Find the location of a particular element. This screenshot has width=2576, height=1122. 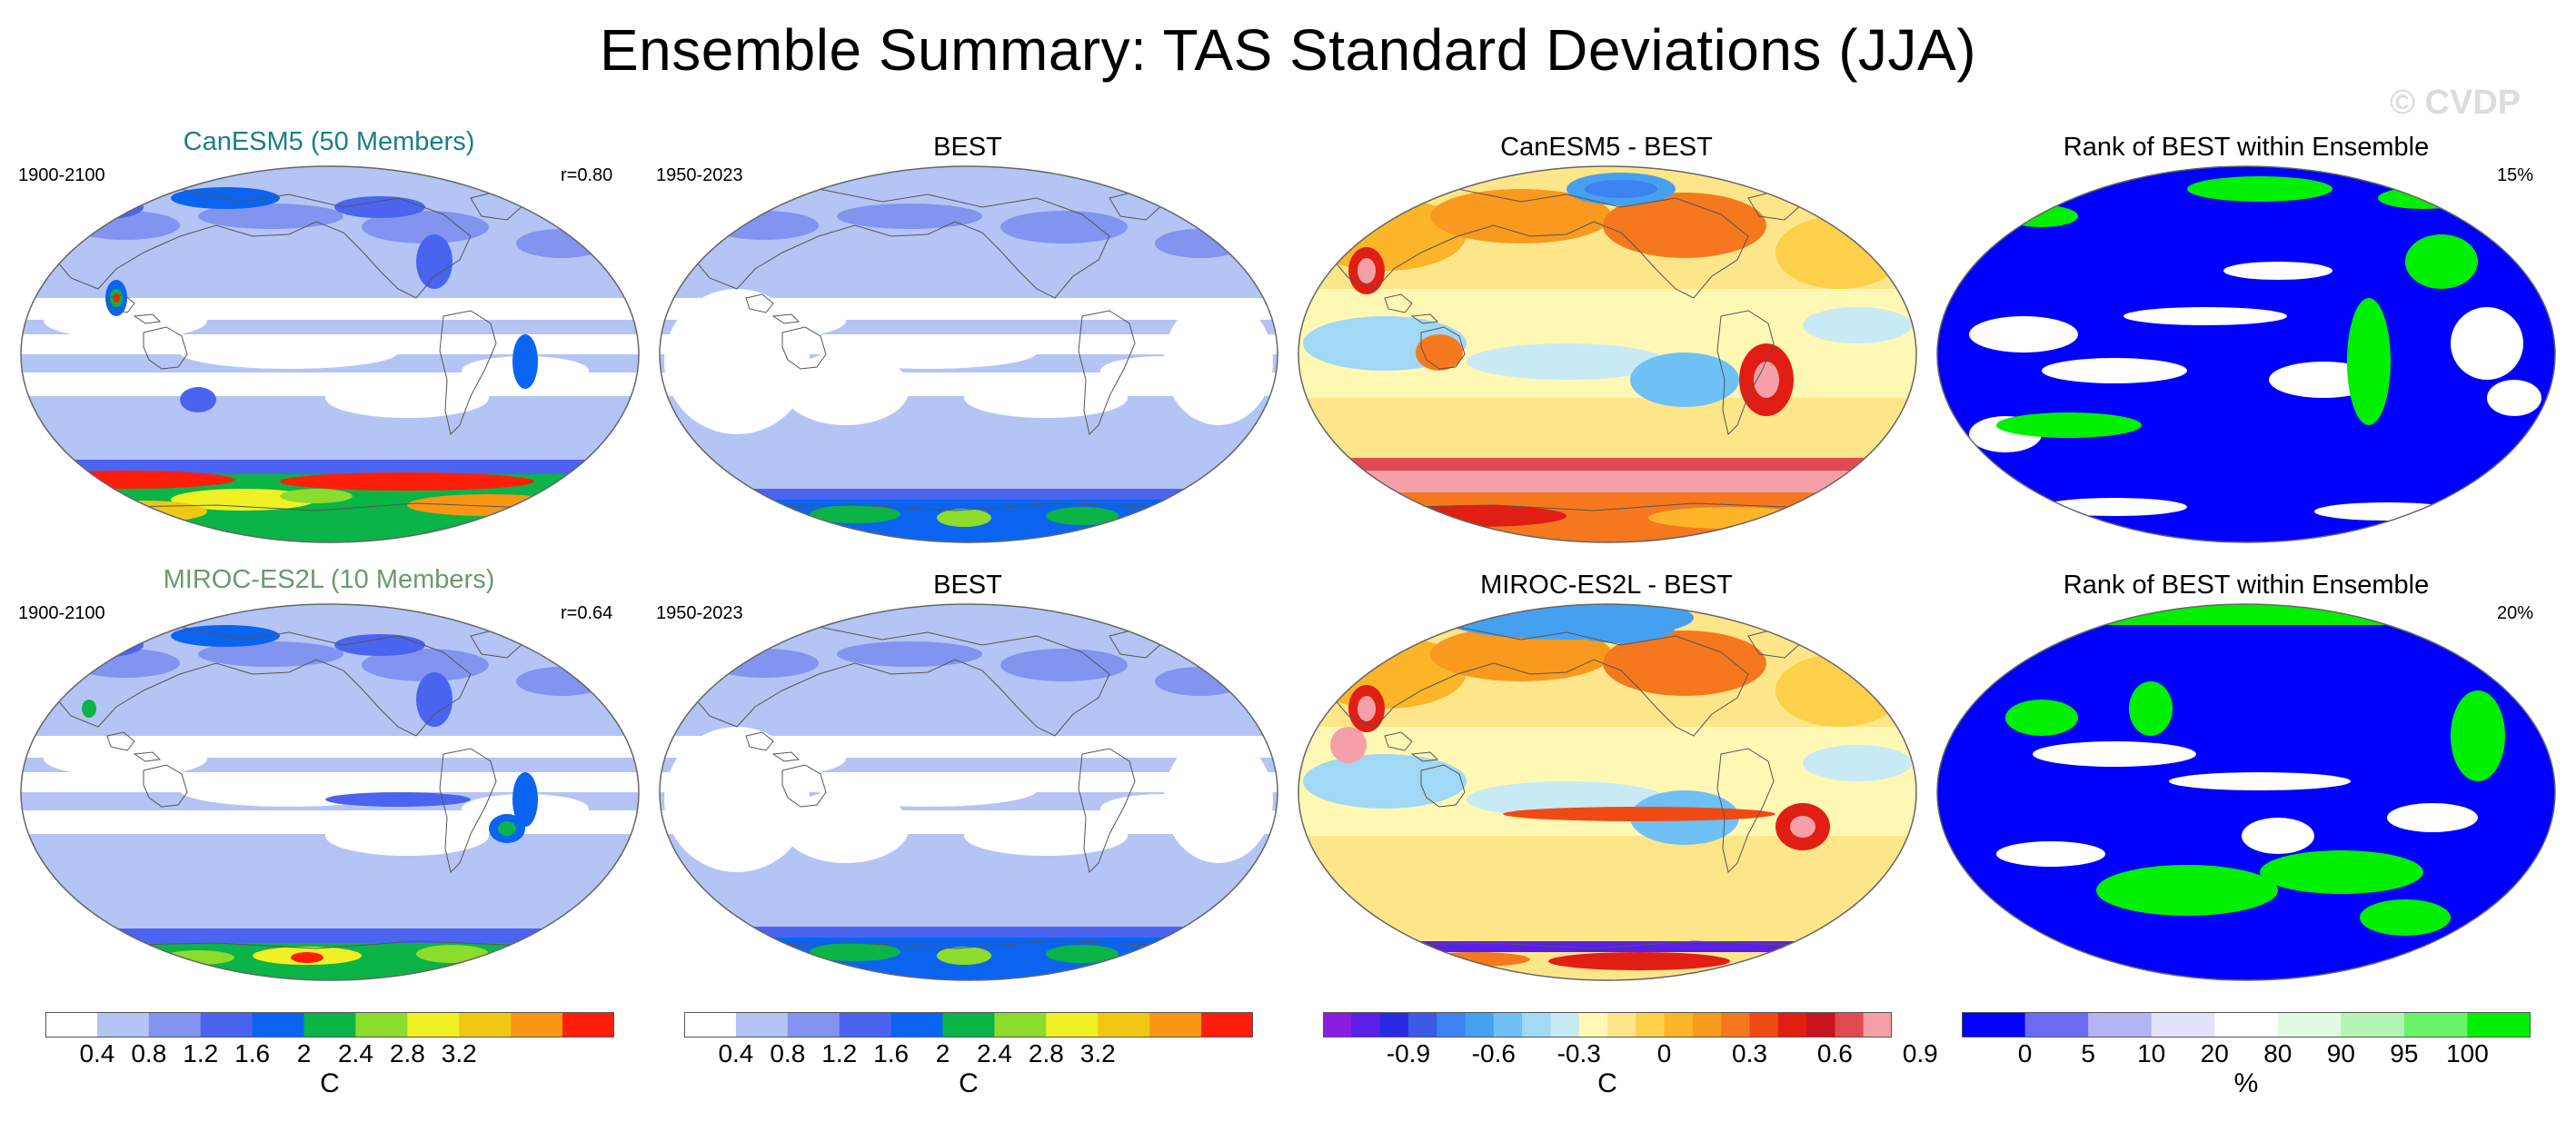

colorbar-rank-labels: 0 5 10 20 80 90 95 100 is located at coordinates (2246, 1054).